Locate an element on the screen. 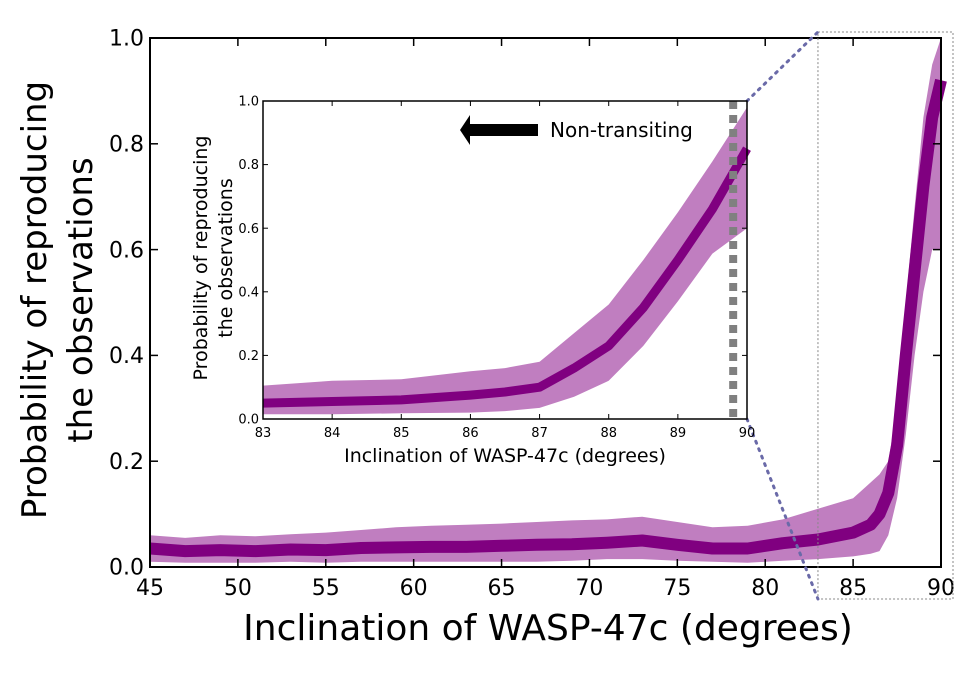 The width and height of the screenshot is (969, 678). main-x-tick-label: 65 is located at coordinates (502, 588).